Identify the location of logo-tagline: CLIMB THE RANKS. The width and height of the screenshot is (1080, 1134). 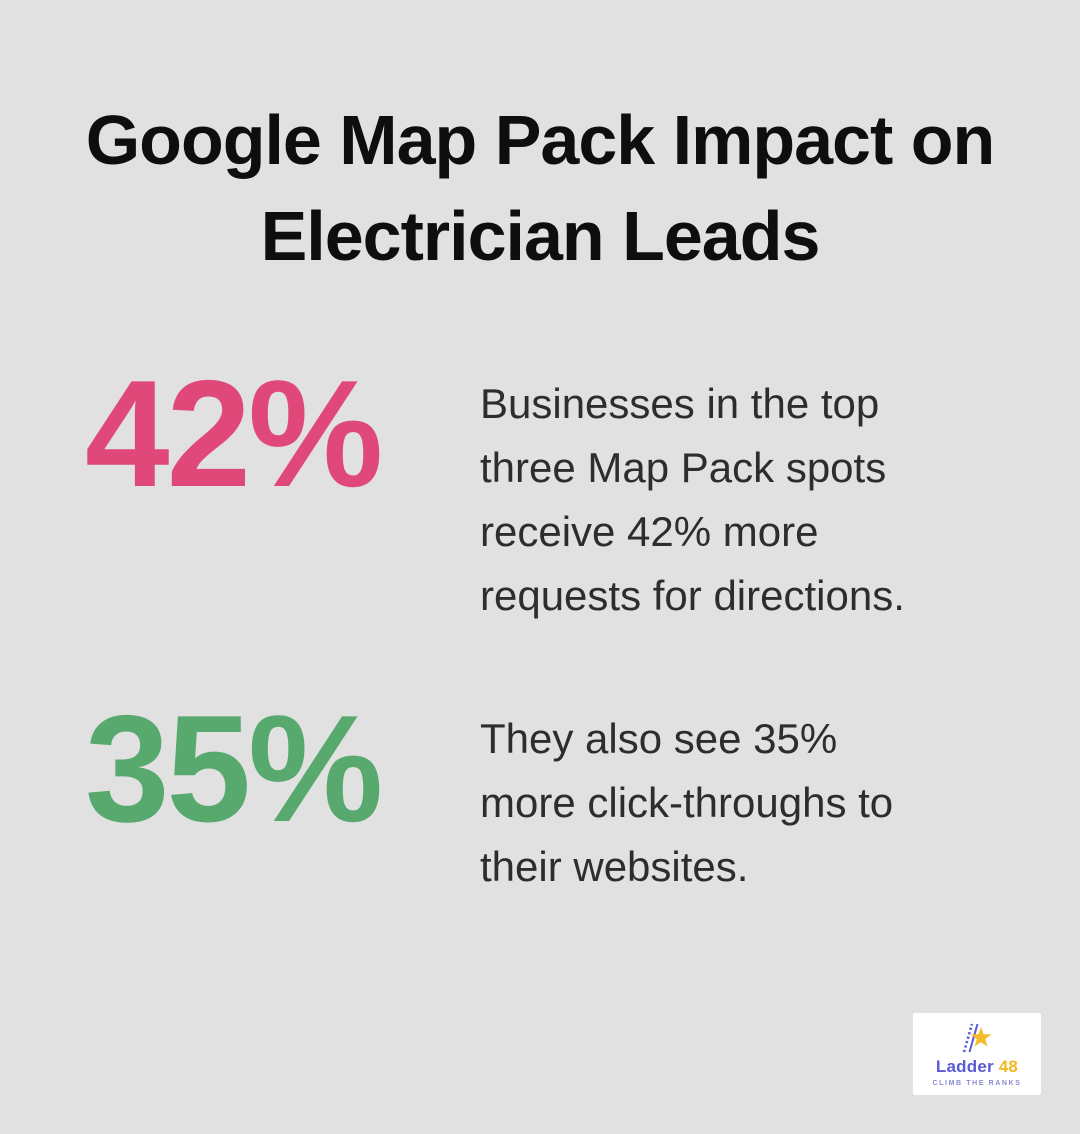
(977, 1083).